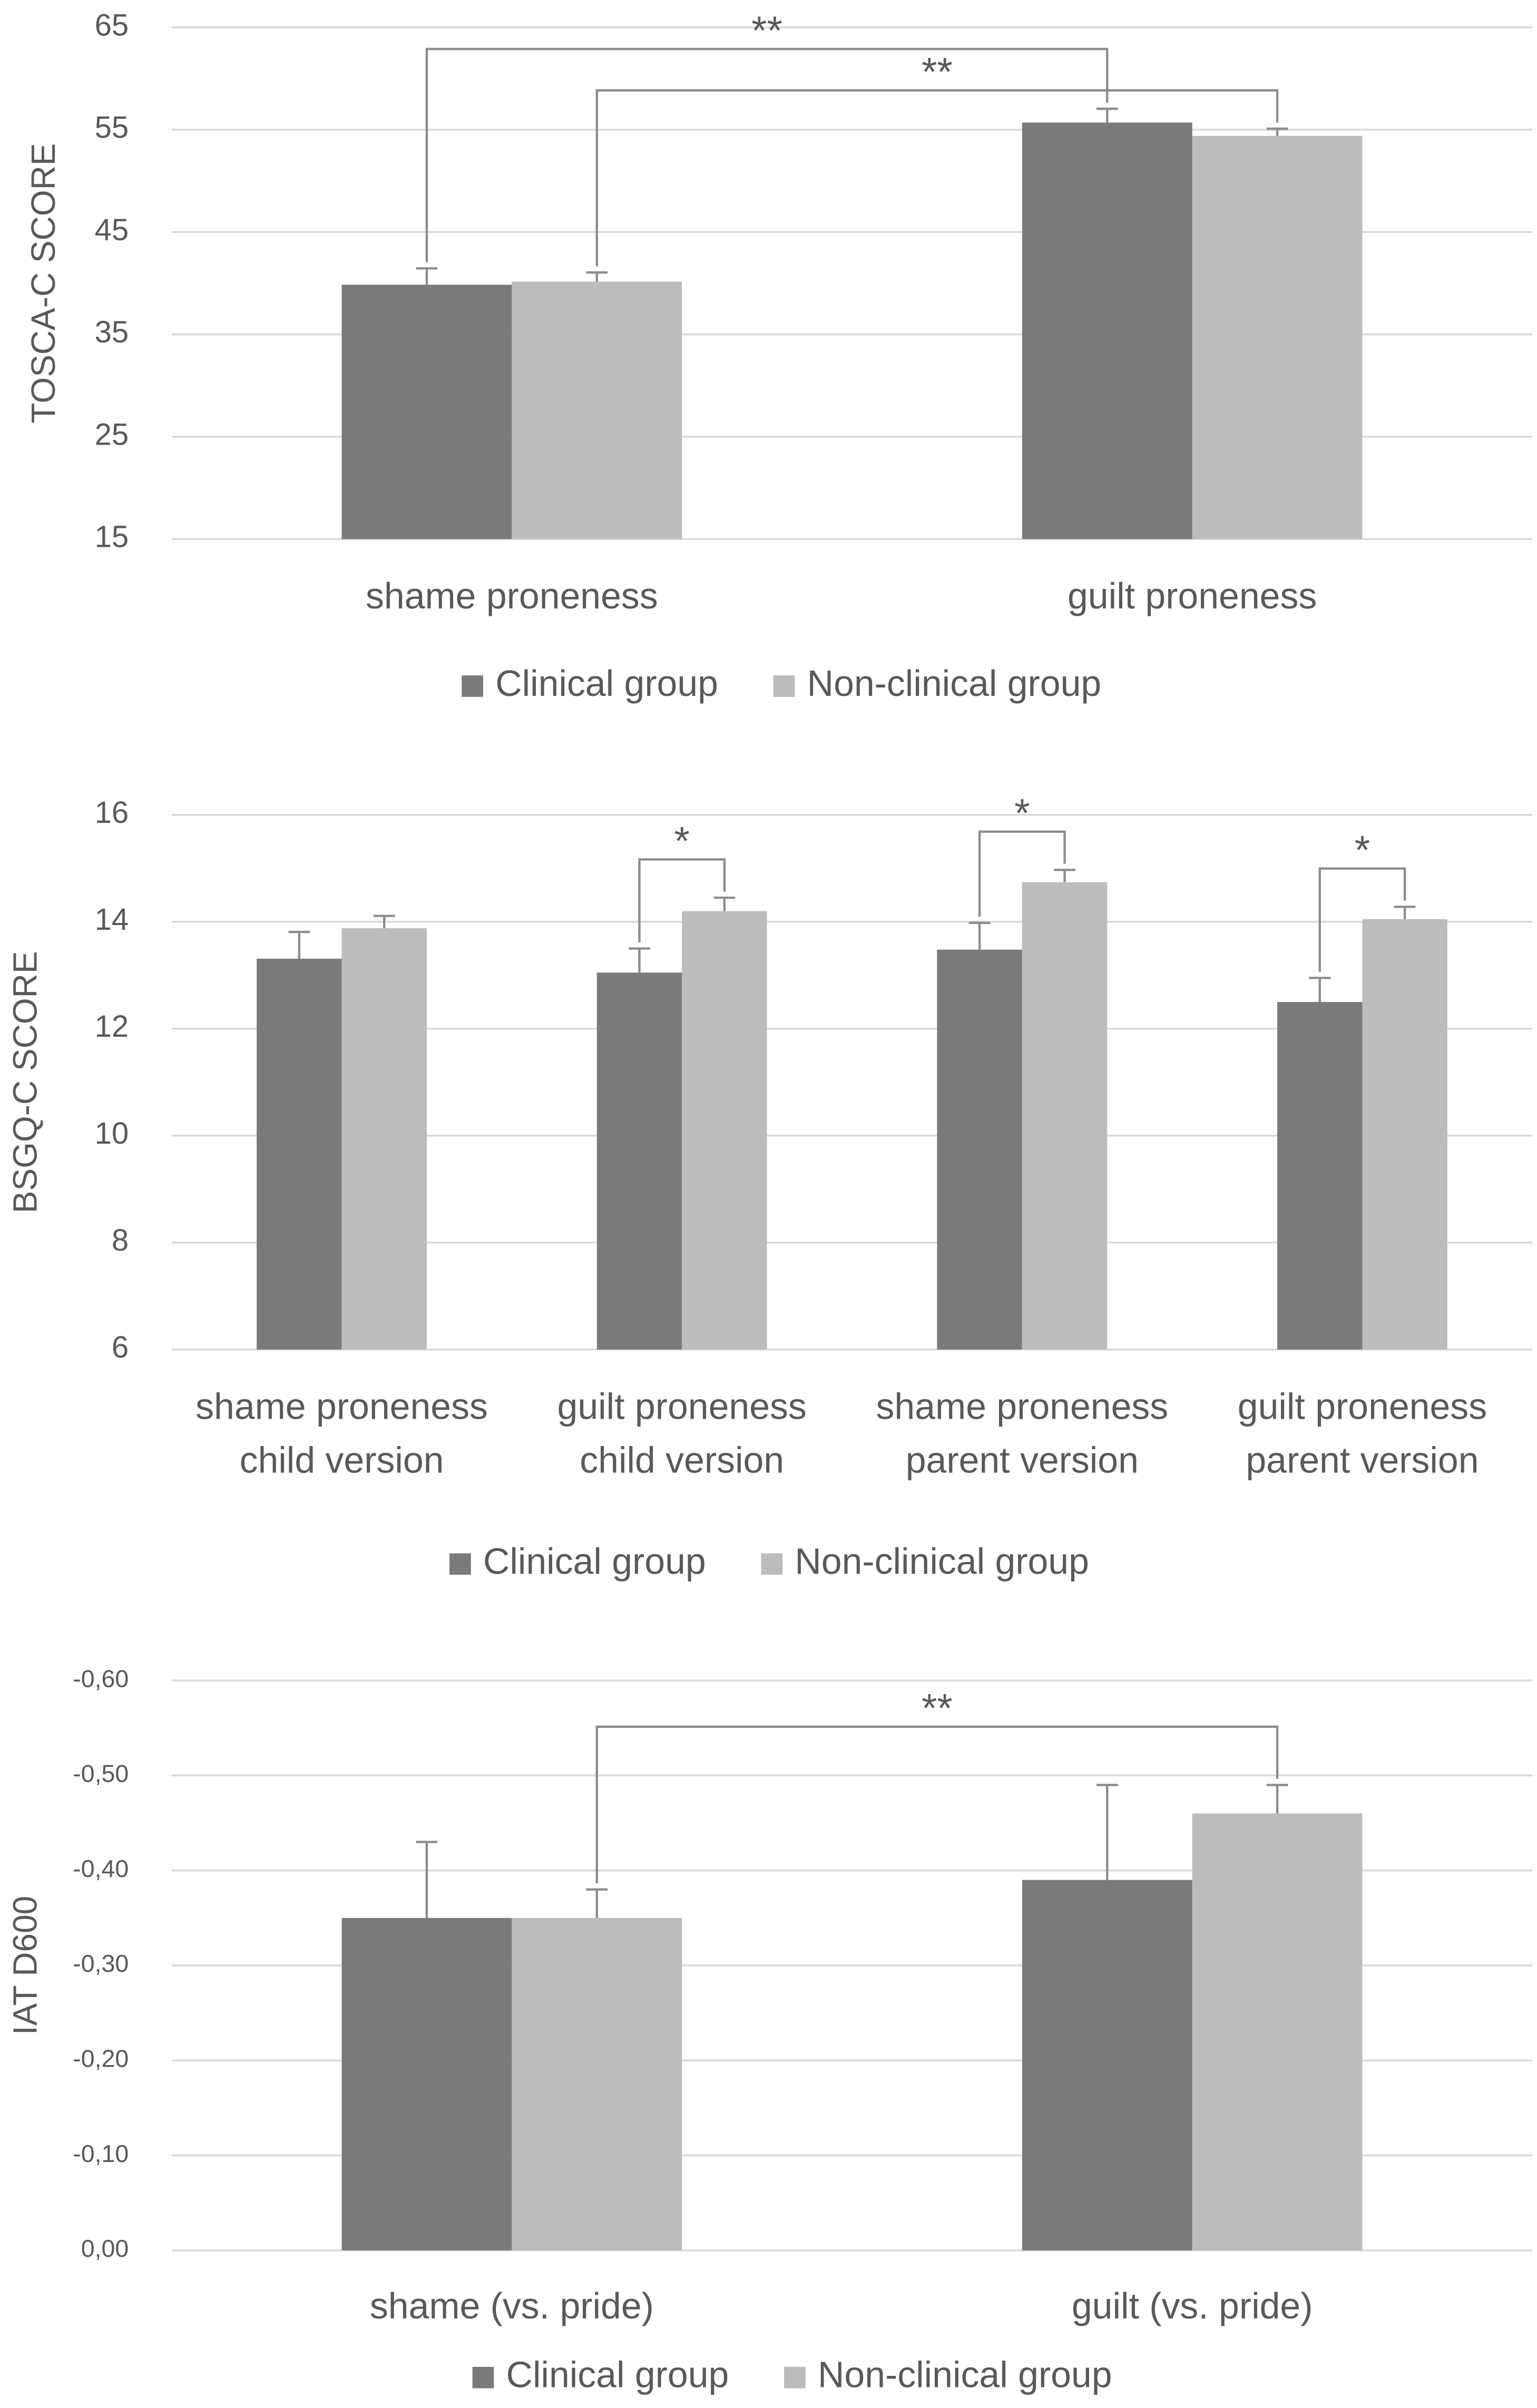 The image size is (1537, 2408). Describe the element at coordinates (120, 1347) in the screenshot. I see `y-tick-label: 6` at that location.